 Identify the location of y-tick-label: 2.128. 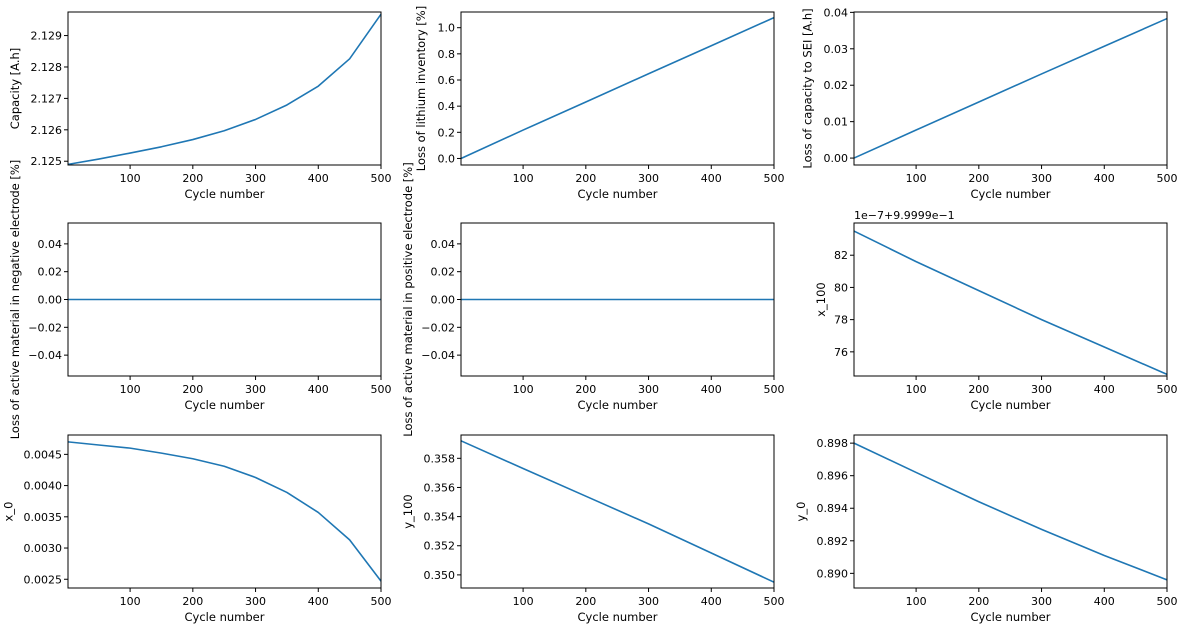
(47, 67).